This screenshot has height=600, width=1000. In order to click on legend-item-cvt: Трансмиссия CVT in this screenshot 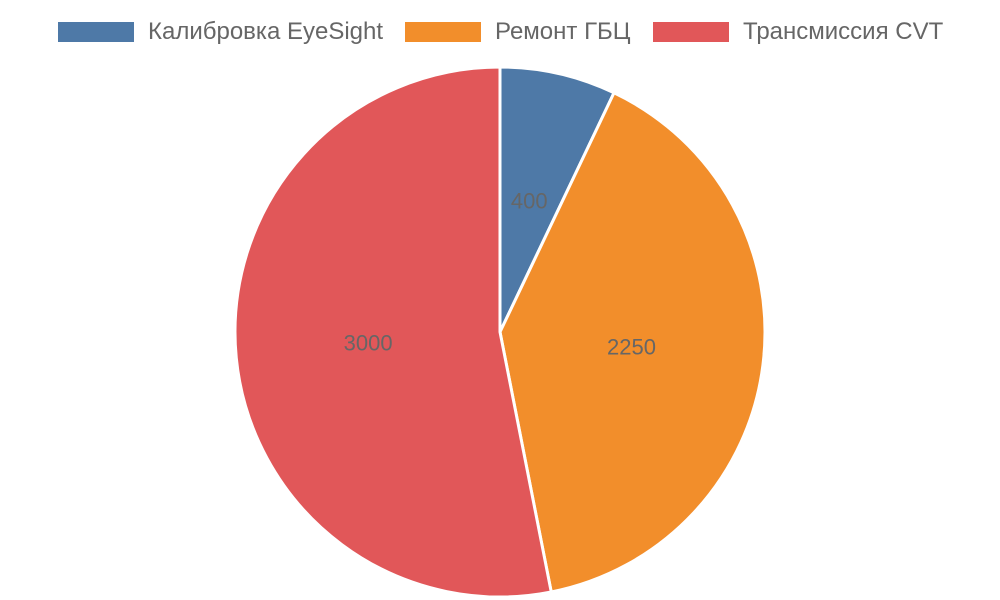, I will do `click(798, 32)`.